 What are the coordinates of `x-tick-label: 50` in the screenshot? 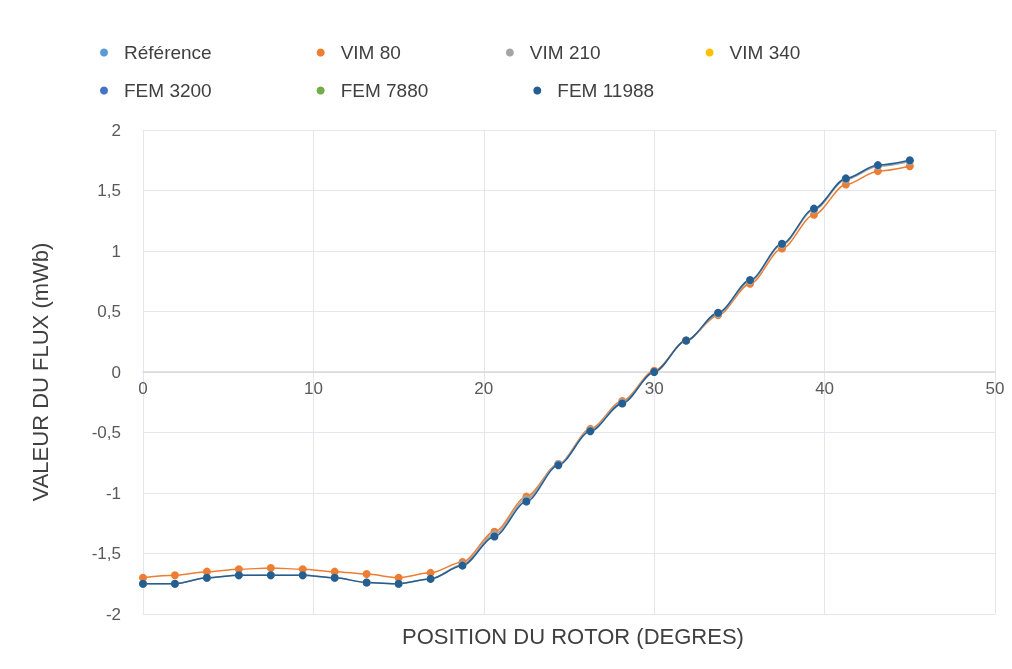 It's located at (995, 388).